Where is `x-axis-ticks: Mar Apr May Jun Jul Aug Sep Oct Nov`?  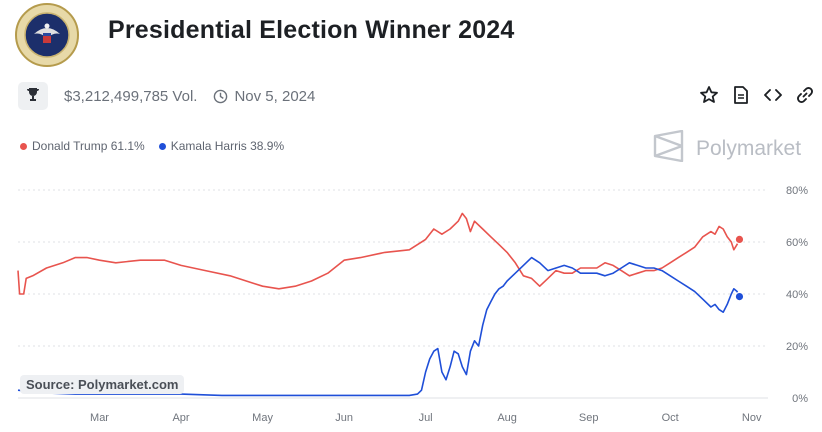
x-axis-ticks: Mar Apr May Jun Jul Aug Sep Oct Nov is located at coordinates (426, 418).